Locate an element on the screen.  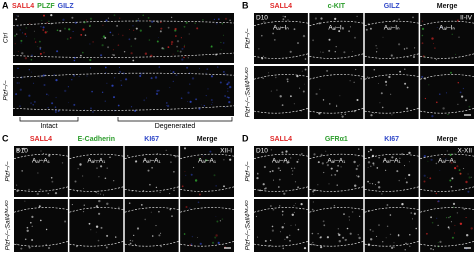
row-label: Plzf−/− is located at coordinates (248, 38).